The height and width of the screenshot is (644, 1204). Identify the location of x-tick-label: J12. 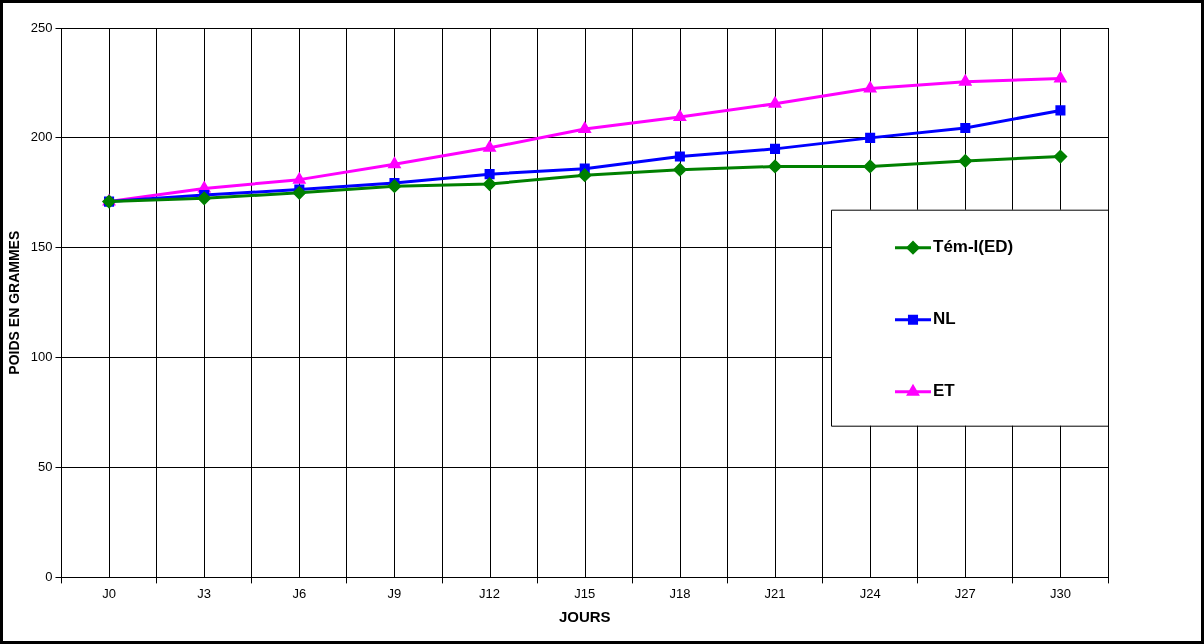
(490, 593).